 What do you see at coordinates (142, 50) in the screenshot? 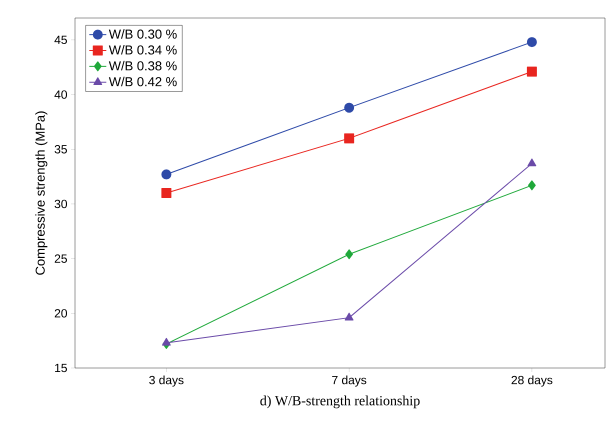
I see `legend-label: W/B 0.34 %` at bounding box center [142, 50].